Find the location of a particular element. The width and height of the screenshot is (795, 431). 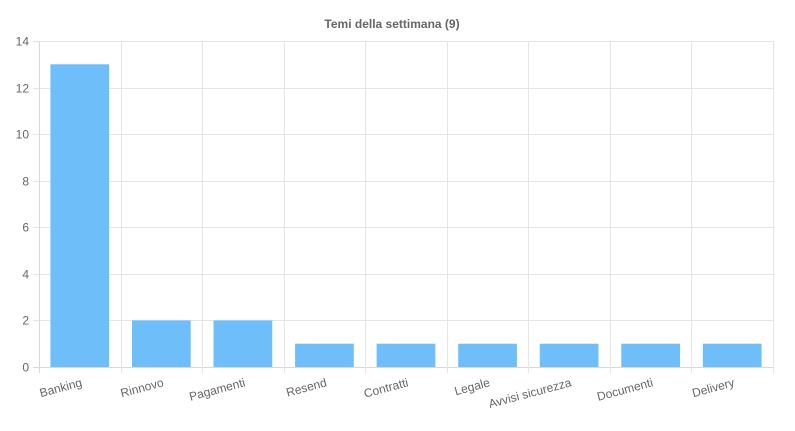

y-tick-label: 2 is located at coordinates (25, 321).